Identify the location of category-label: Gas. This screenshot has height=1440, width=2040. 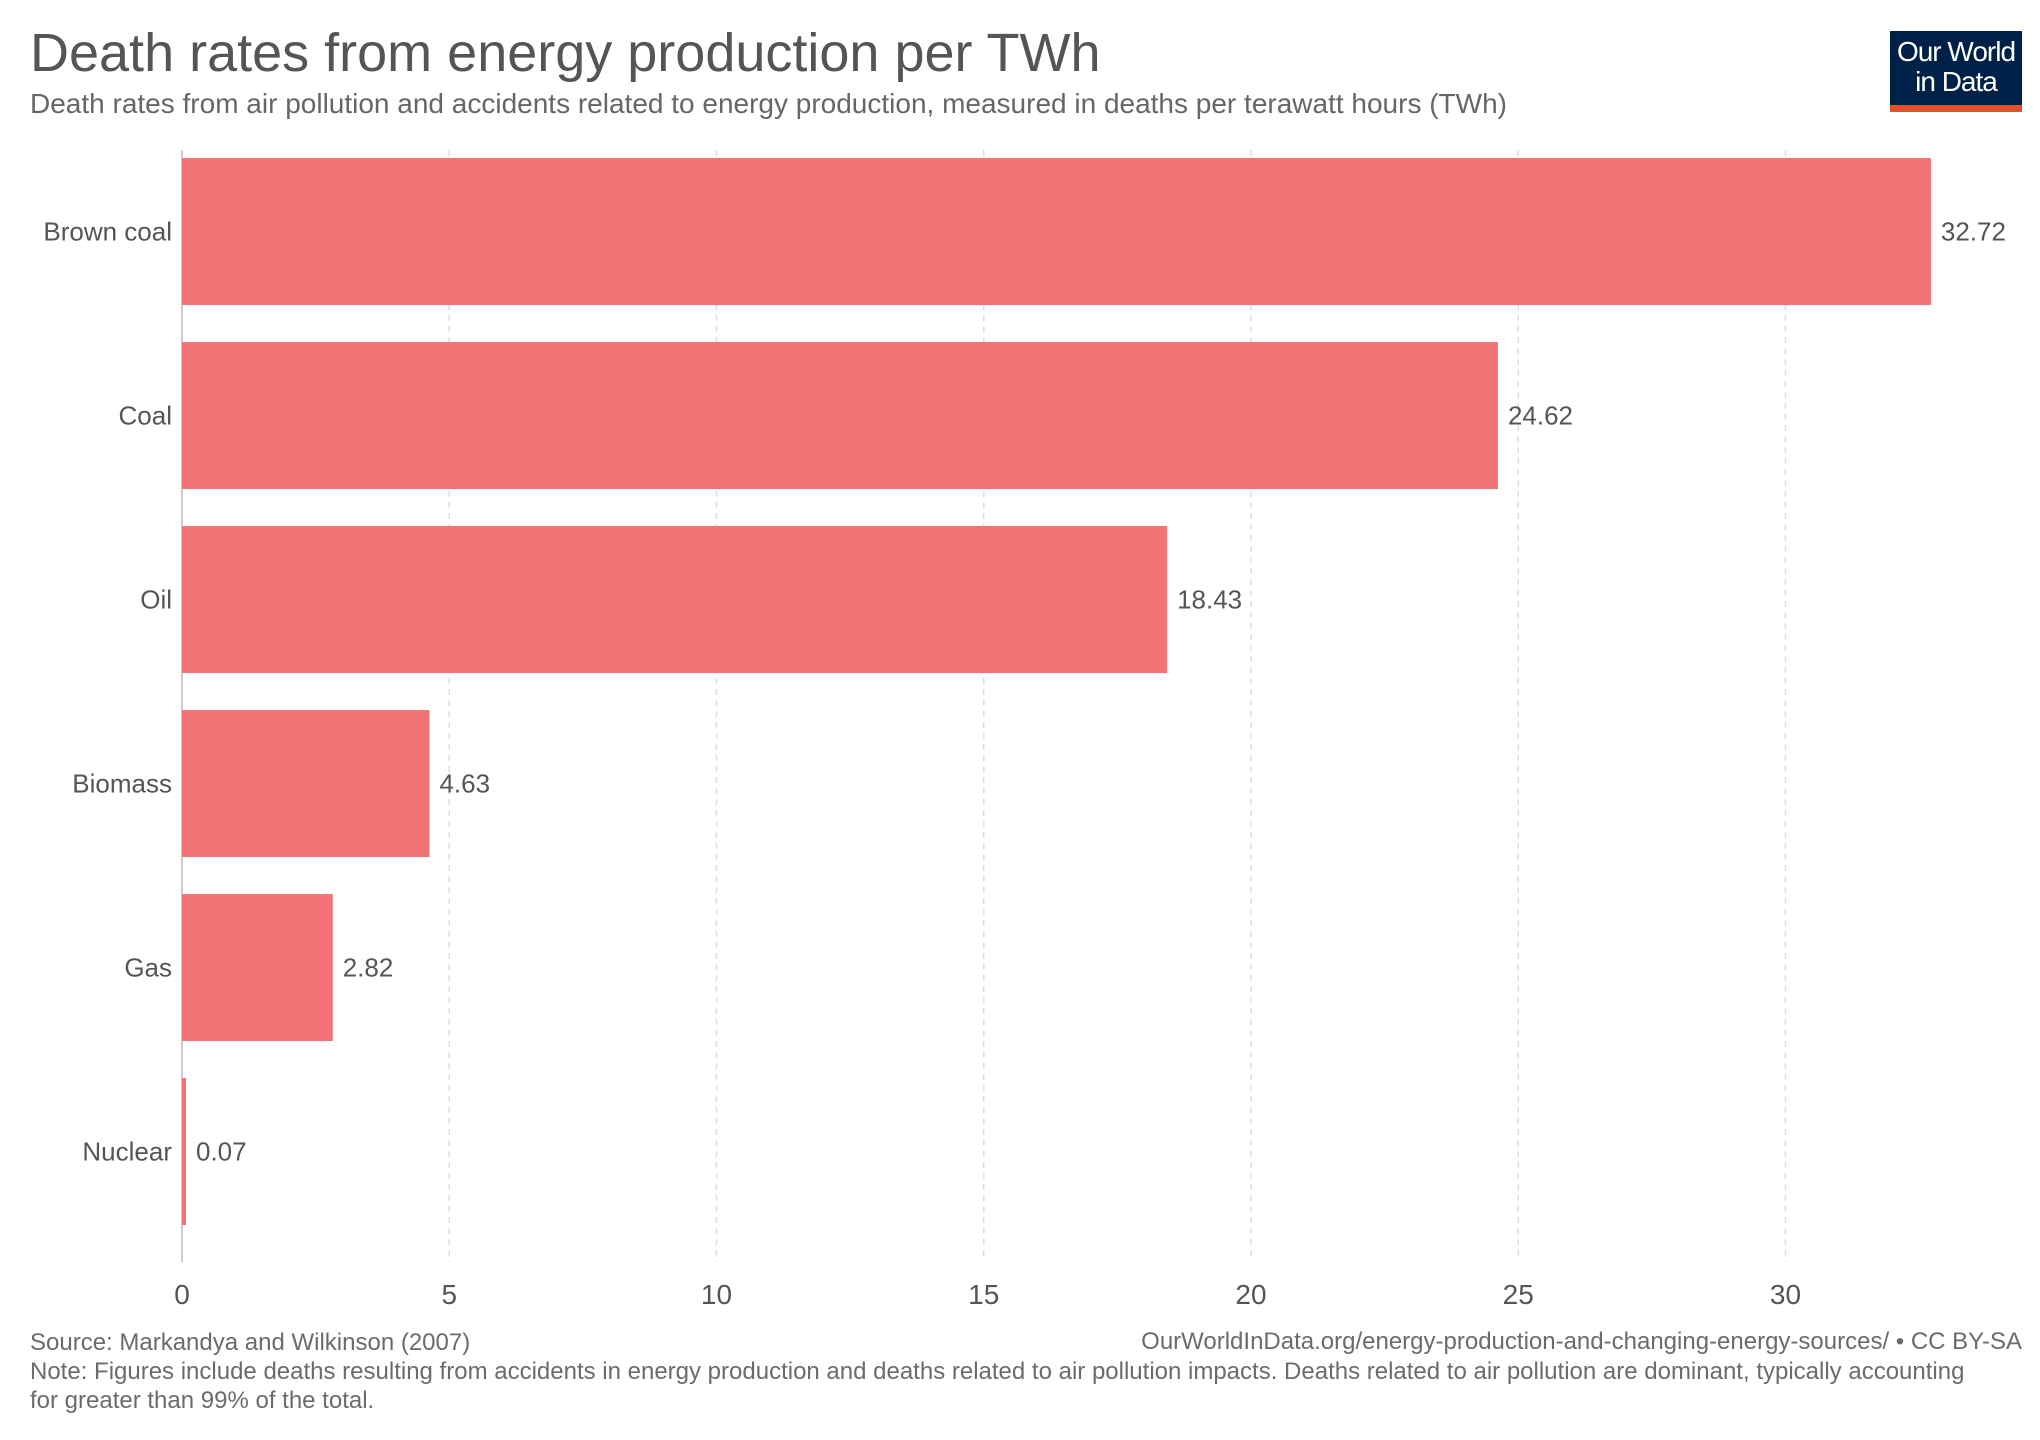
(148, 968).